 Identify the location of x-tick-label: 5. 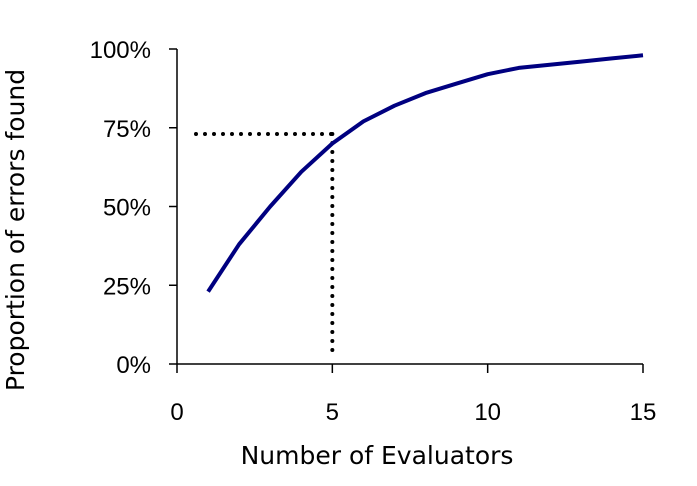
(332, 412).